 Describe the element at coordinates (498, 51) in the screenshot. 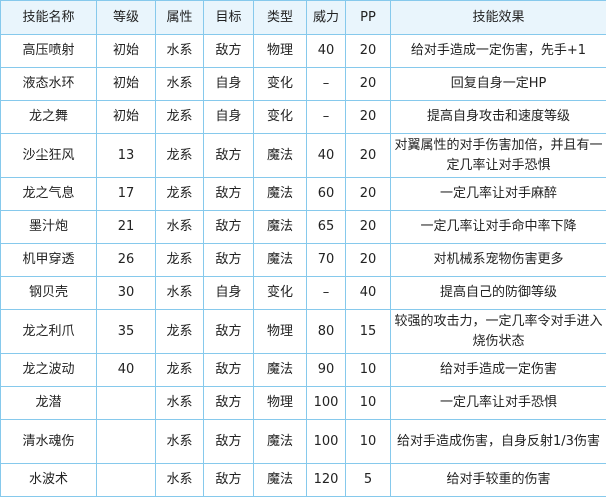

I see `effect-cell: 给对手造成一定伤害，先手+1` at that location.